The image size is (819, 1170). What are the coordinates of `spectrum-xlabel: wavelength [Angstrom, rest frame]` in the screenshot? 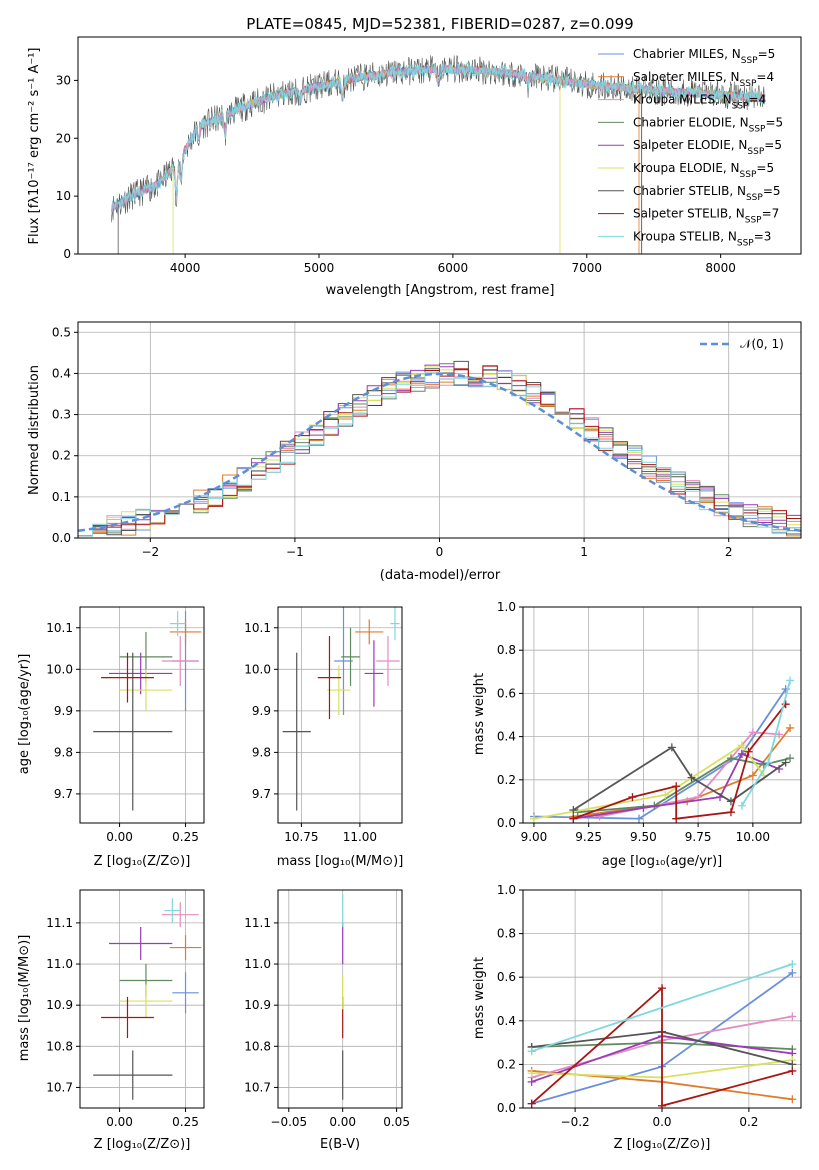 It's located at (440, 290).